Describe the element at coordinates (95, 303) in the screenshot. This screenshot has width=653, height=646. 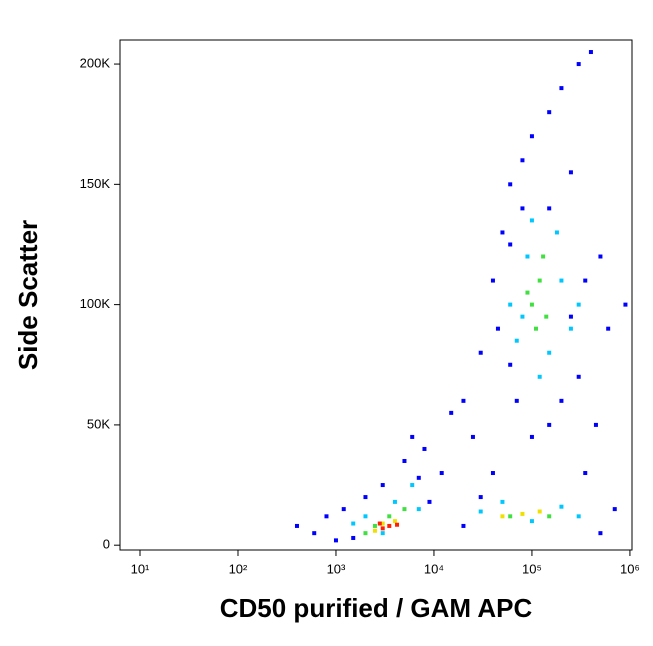
I see `y-tick-label: 100K` at that location.